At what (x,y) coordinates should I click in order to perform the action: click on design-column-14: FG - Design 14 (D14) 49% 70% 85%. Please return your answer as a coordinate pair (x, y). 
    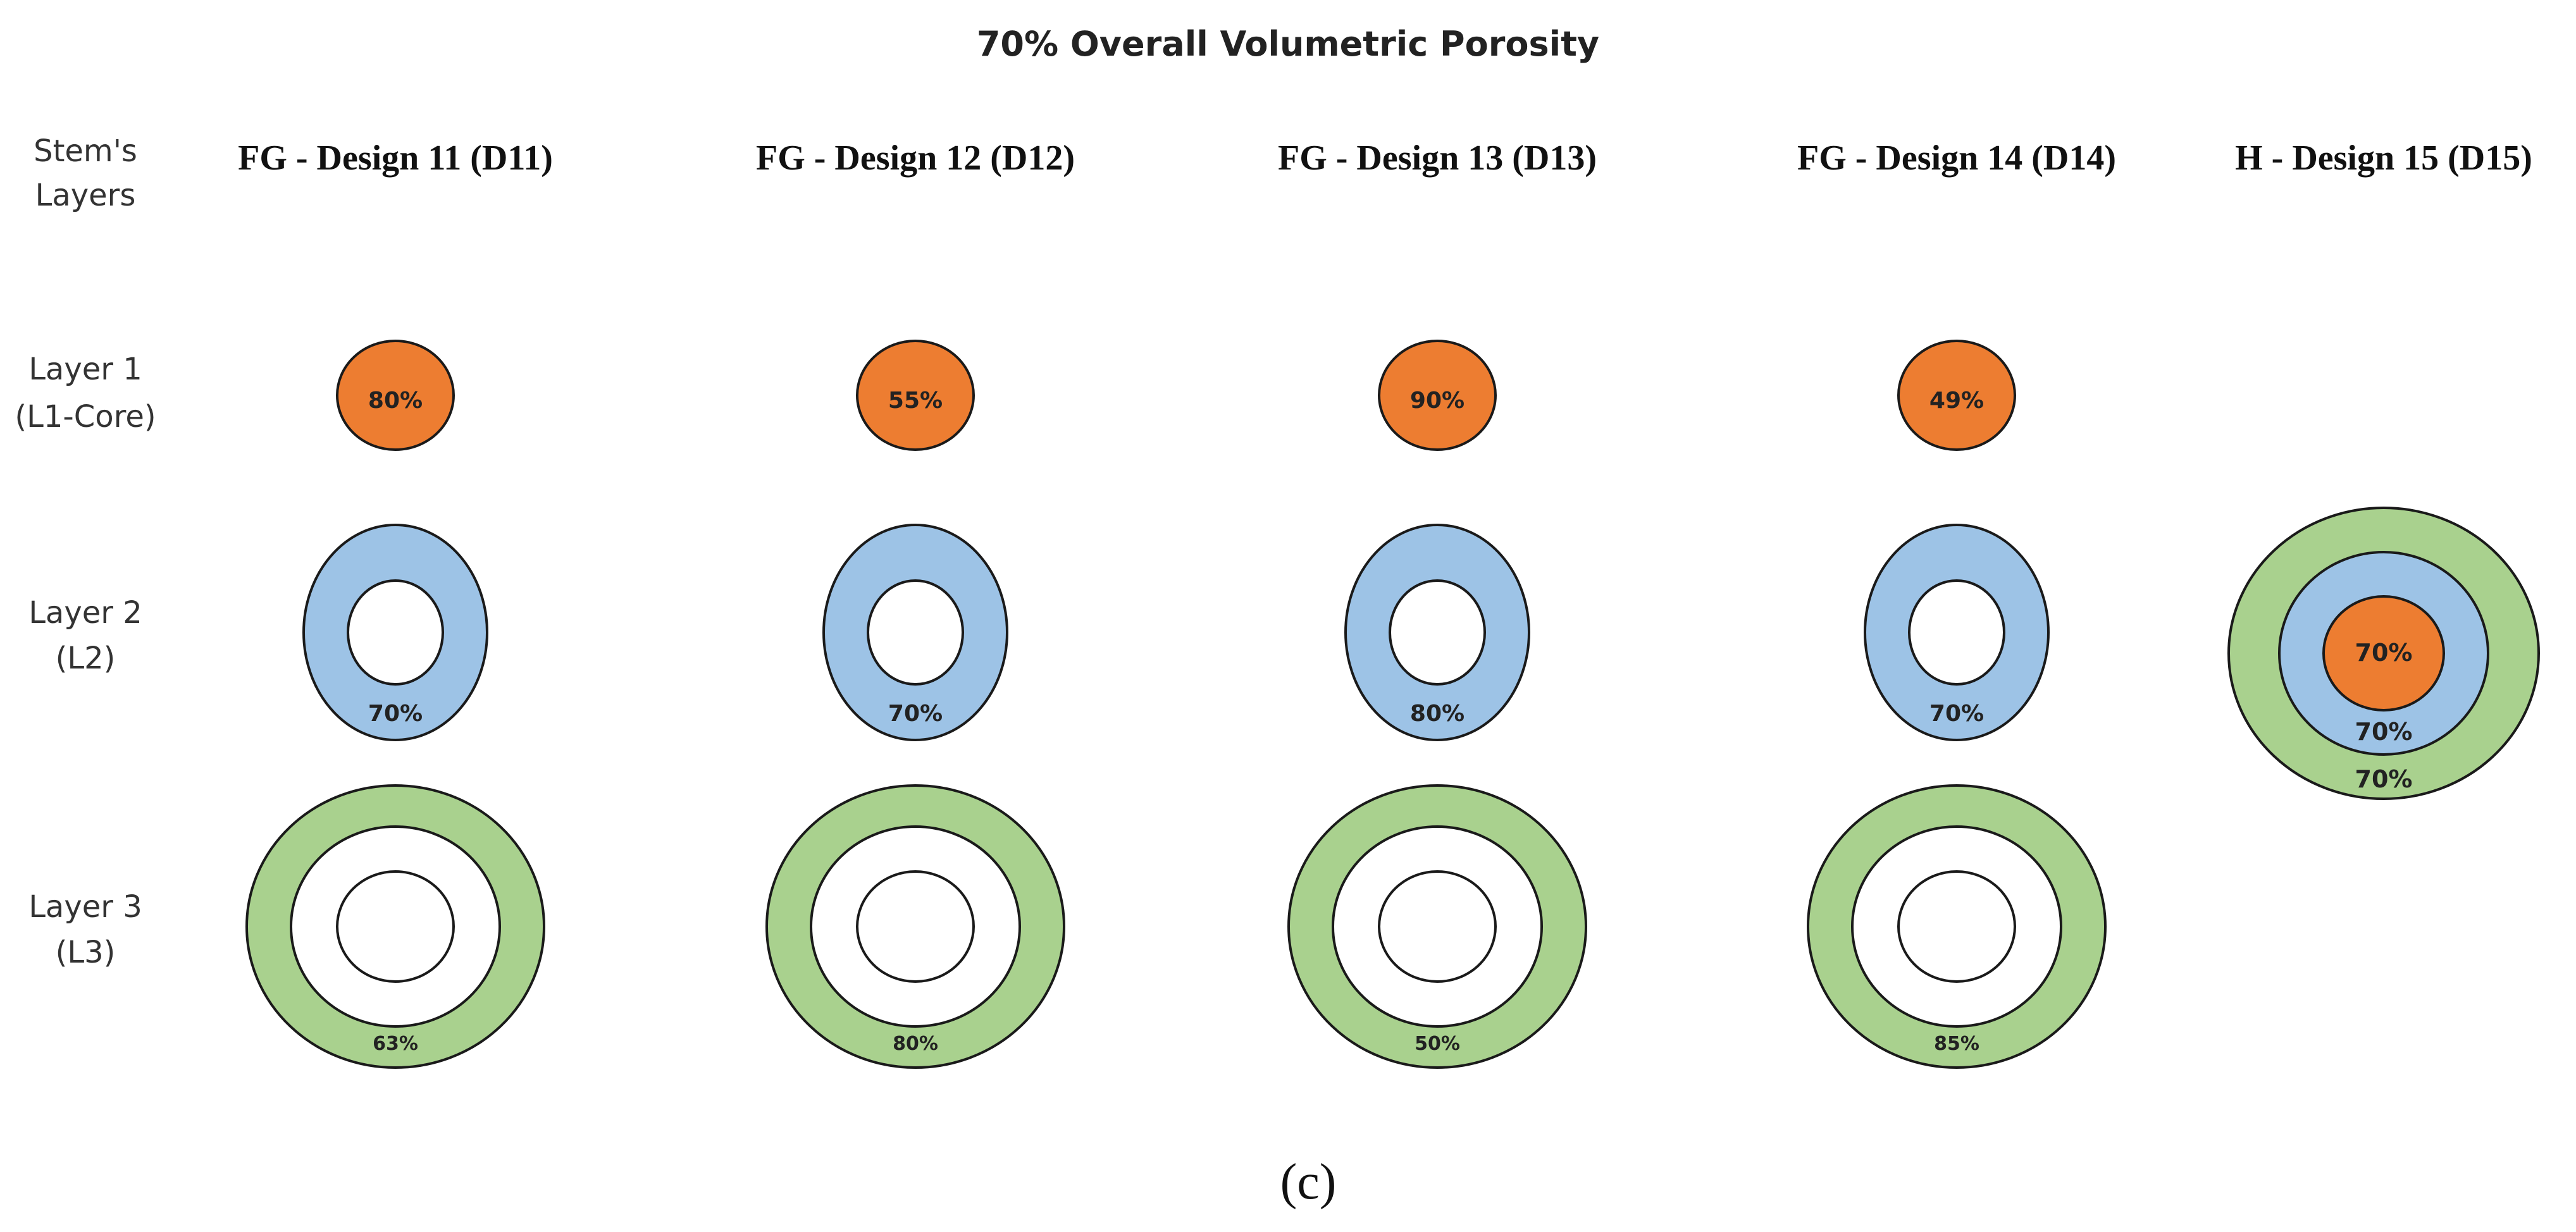
    Looking at the image, I should click on (1957, 604).